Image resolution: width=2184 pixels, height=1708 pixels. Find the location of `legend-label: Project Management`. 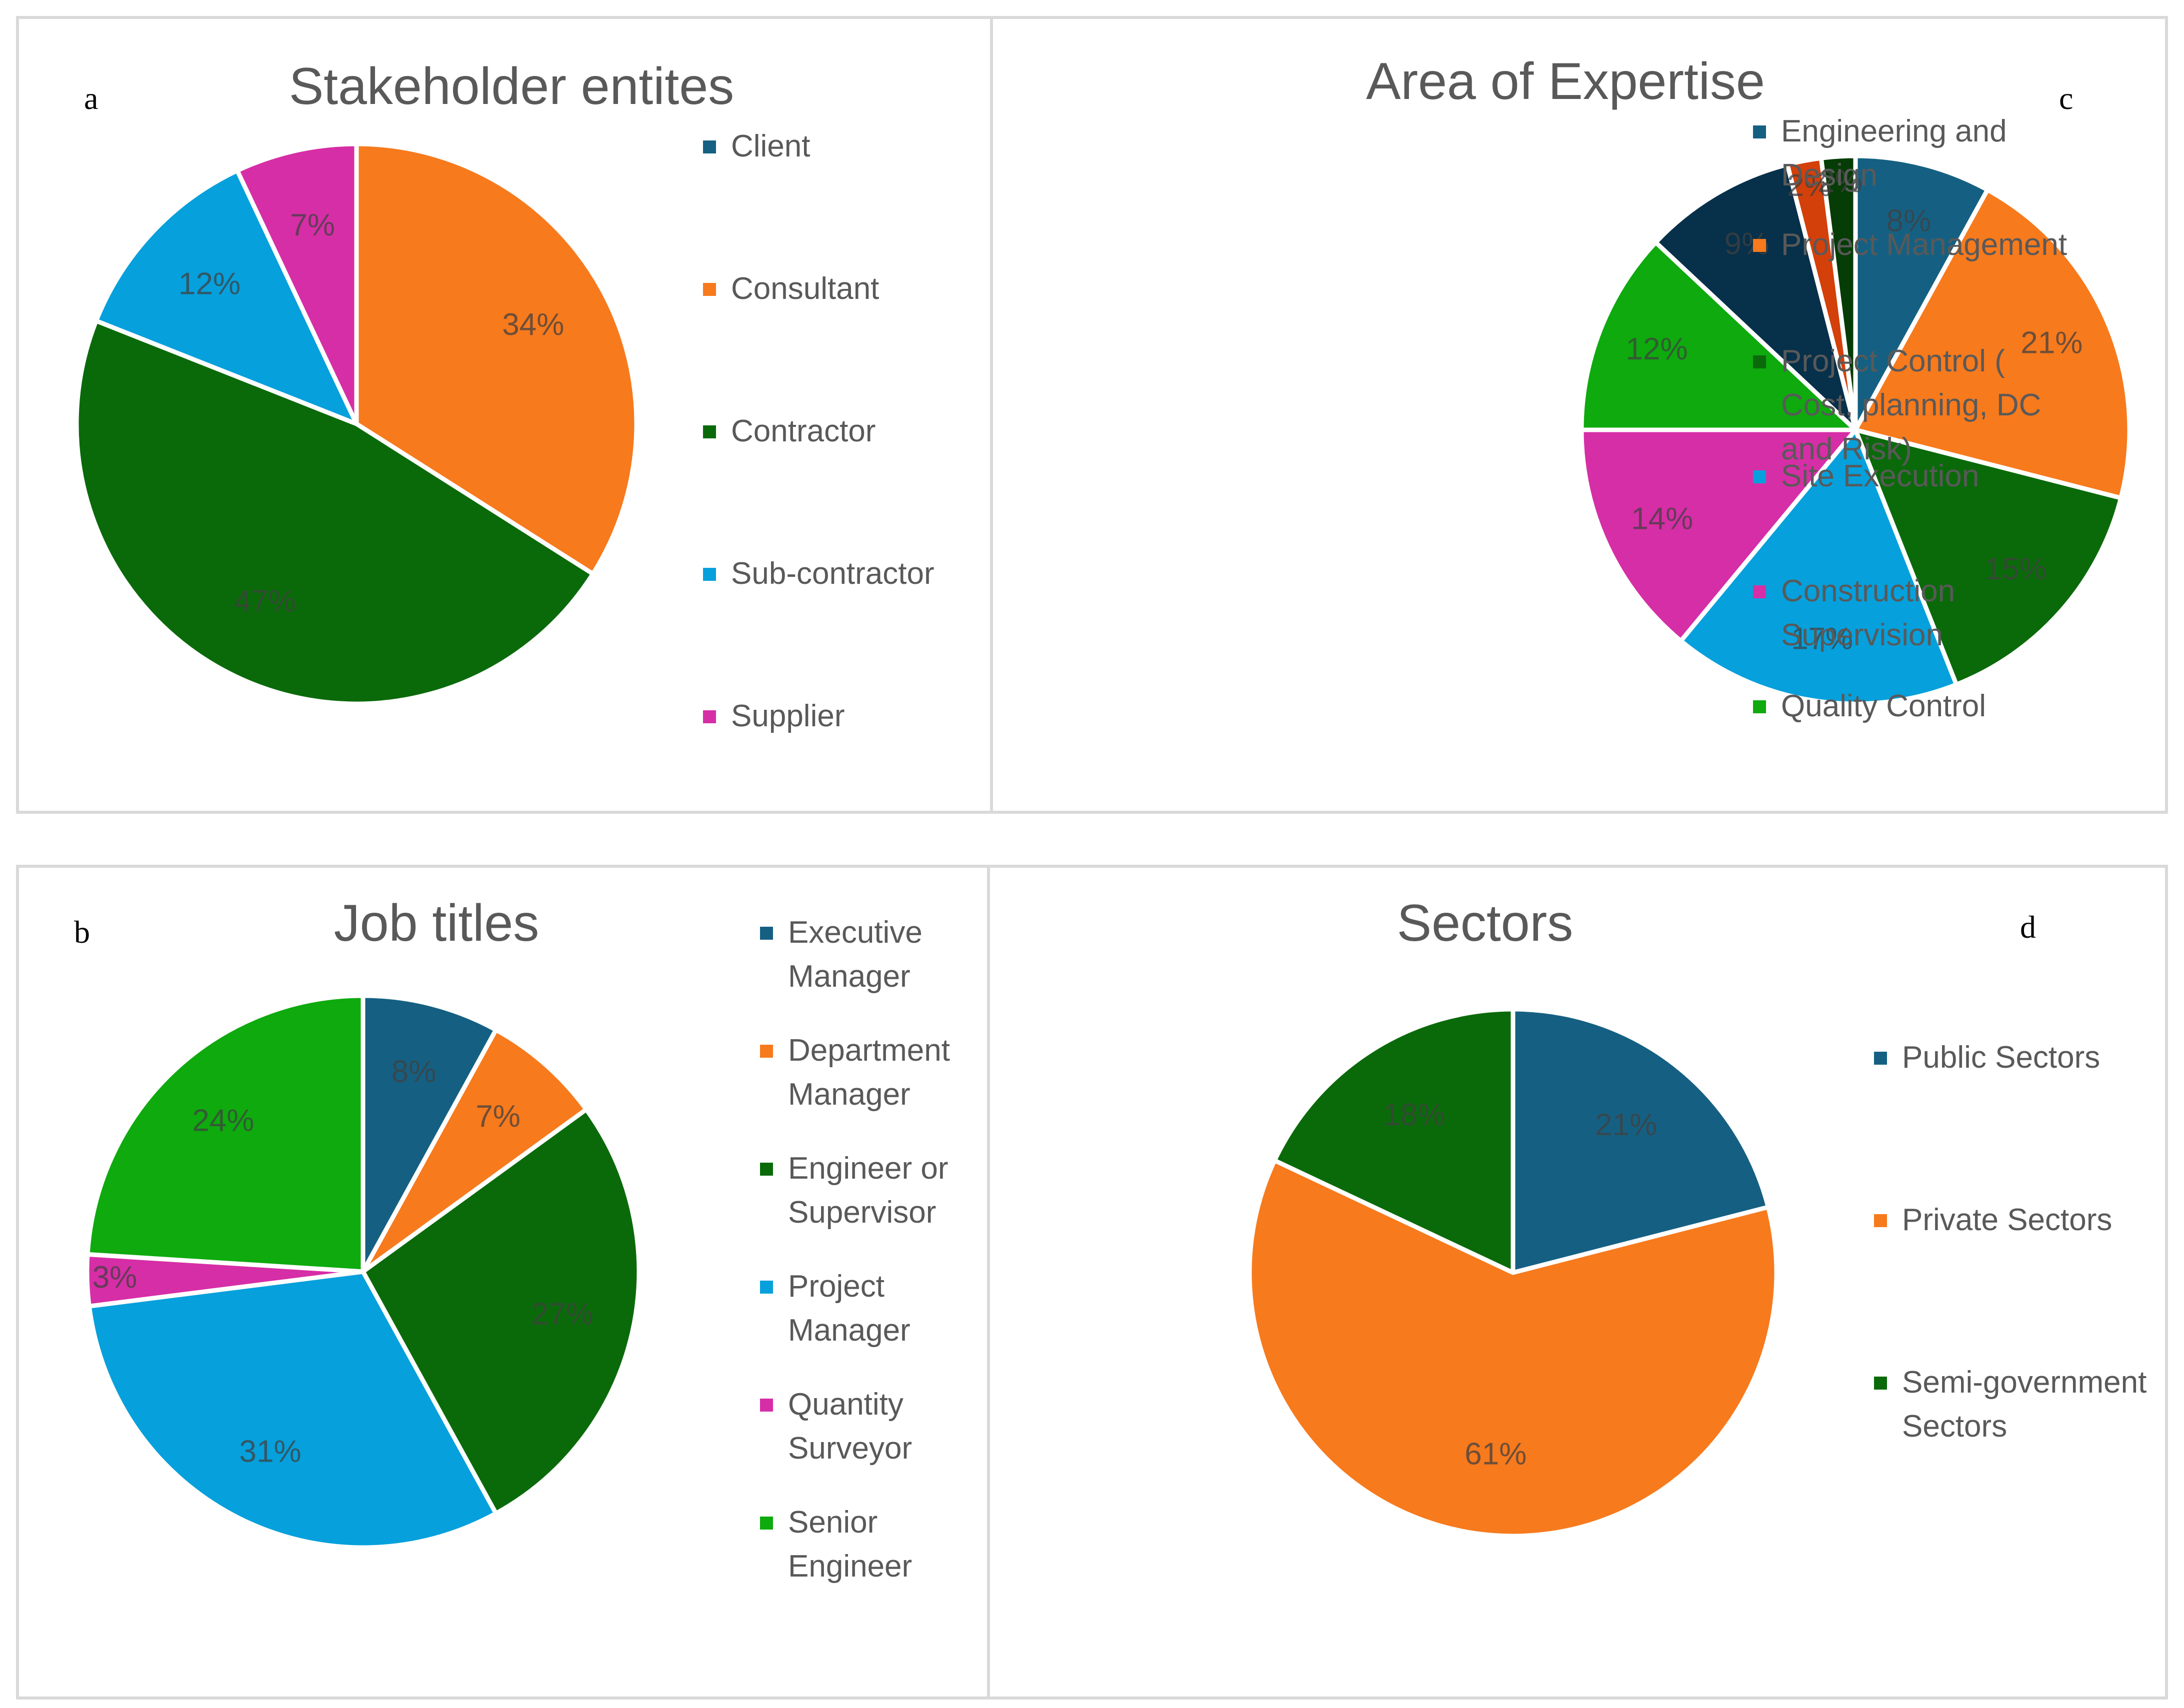

legend-label: Project Management is located at coordinates (1924, 244).